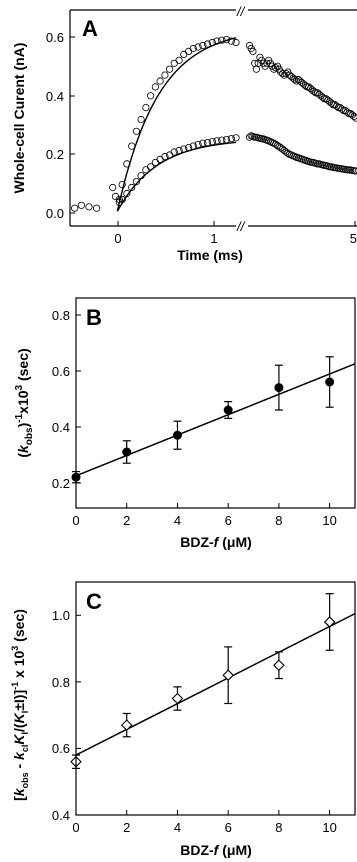 The image size is (357, 862). Describe the element at coordinates (19, 417) in the screenshot. I see `panel-b-y-axis-title-sup1: -1` at that location.